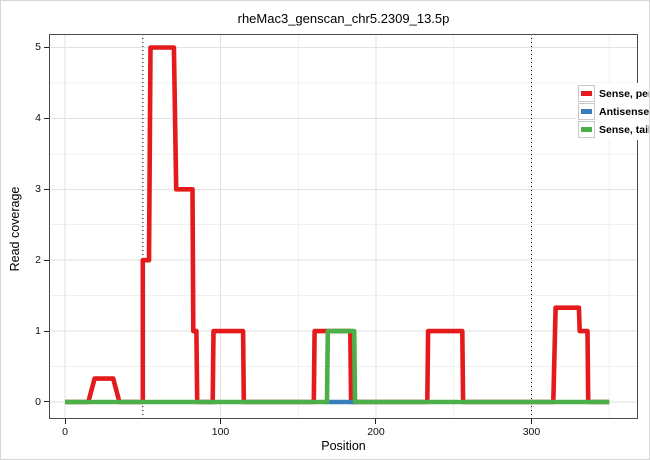 The width and height of the screenshot is (650, 460). I want to click on x-tick-label: 100, so click(220, 432).